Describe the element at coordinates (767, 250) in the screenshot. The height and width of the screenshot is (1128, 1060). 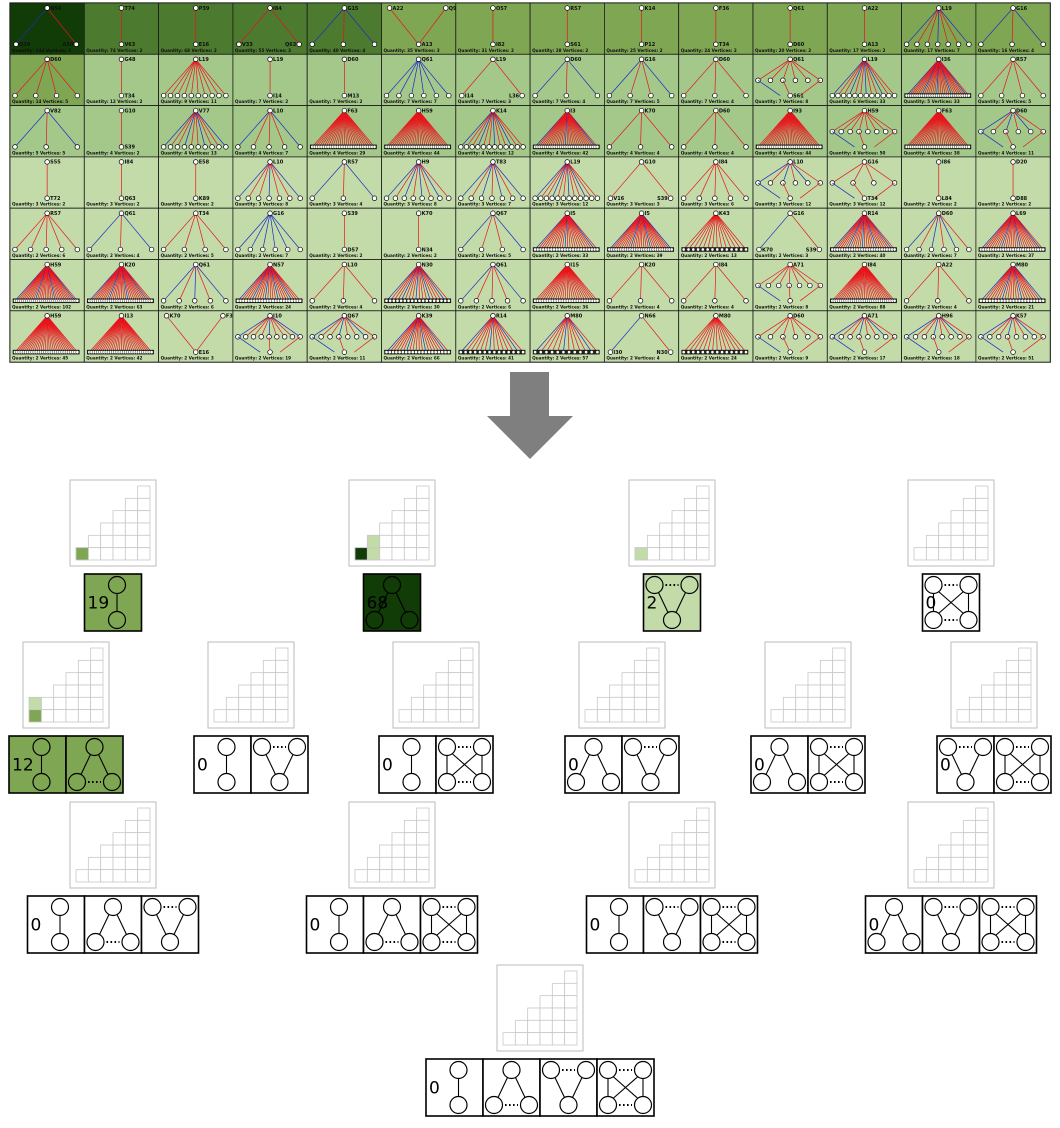
I see `node-label: K70` at that location.